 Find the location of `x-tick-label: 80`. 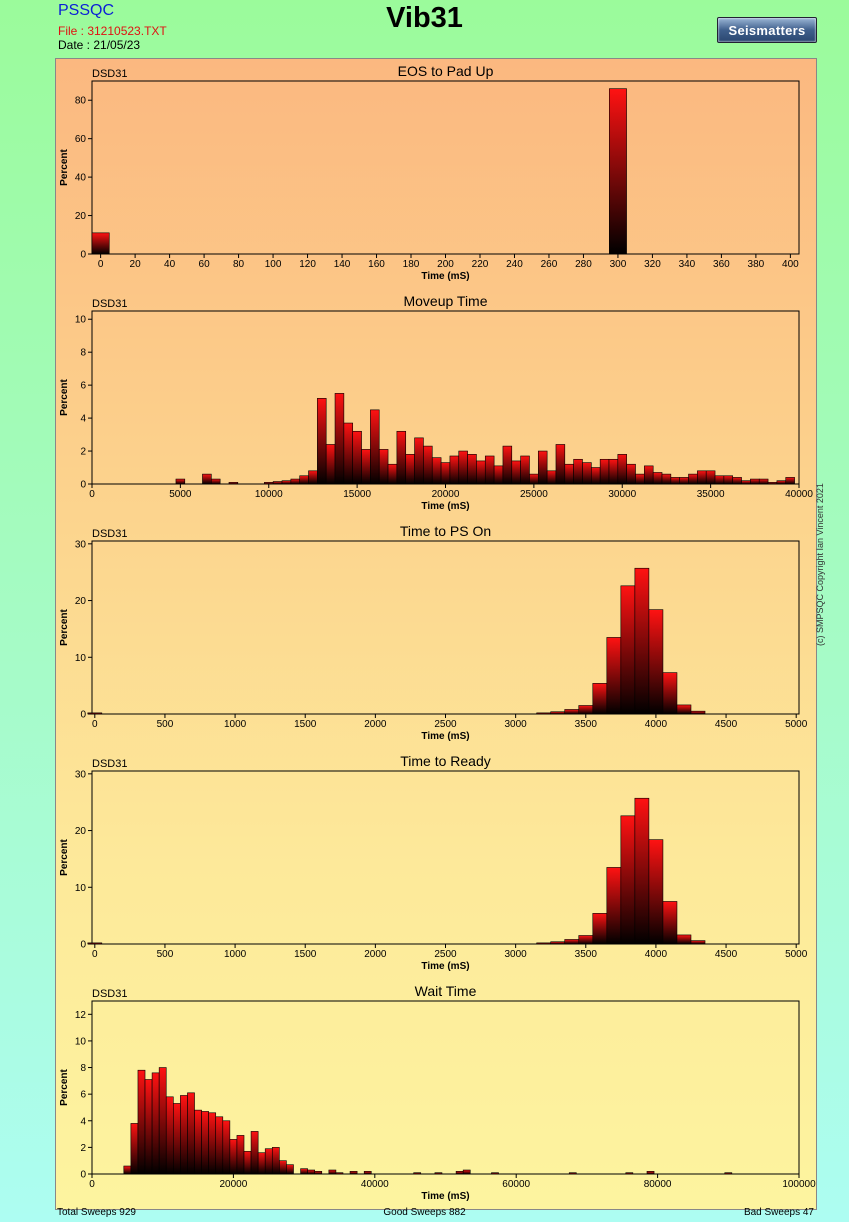

x-tick-label: 80 is located at coordinates (239, 264).